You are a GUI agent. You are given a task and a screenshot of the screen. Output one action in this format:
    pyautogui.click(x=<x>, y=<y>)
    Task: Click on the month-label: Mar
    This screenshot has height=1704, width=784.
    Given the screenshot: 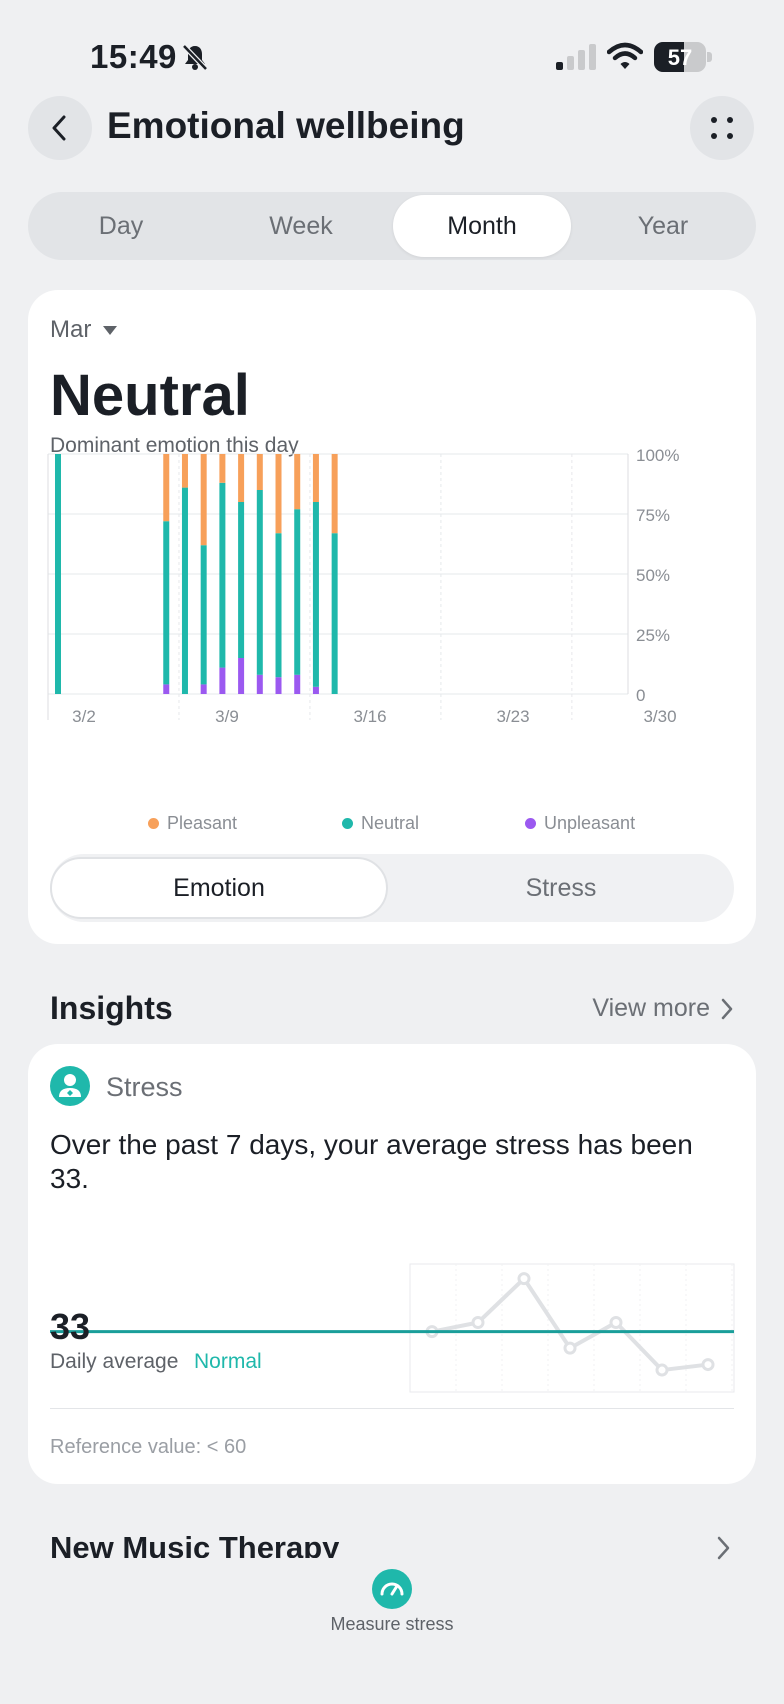 What is the action you would take?
    pyautogui.click(x=71, y=329)
    